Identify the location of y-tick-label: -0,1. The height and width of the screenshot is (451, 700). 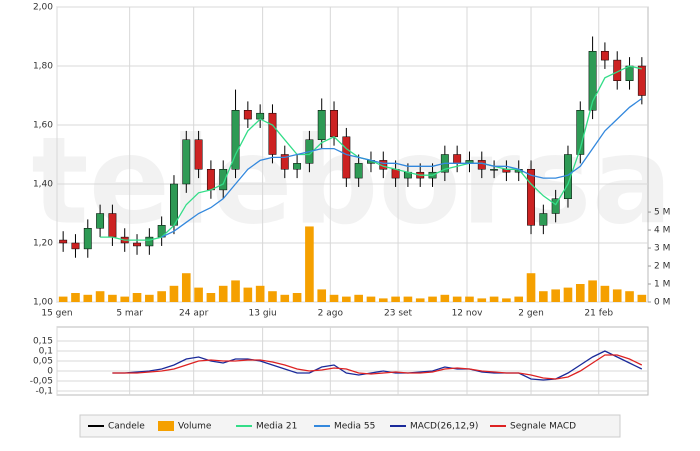
(44, 392).